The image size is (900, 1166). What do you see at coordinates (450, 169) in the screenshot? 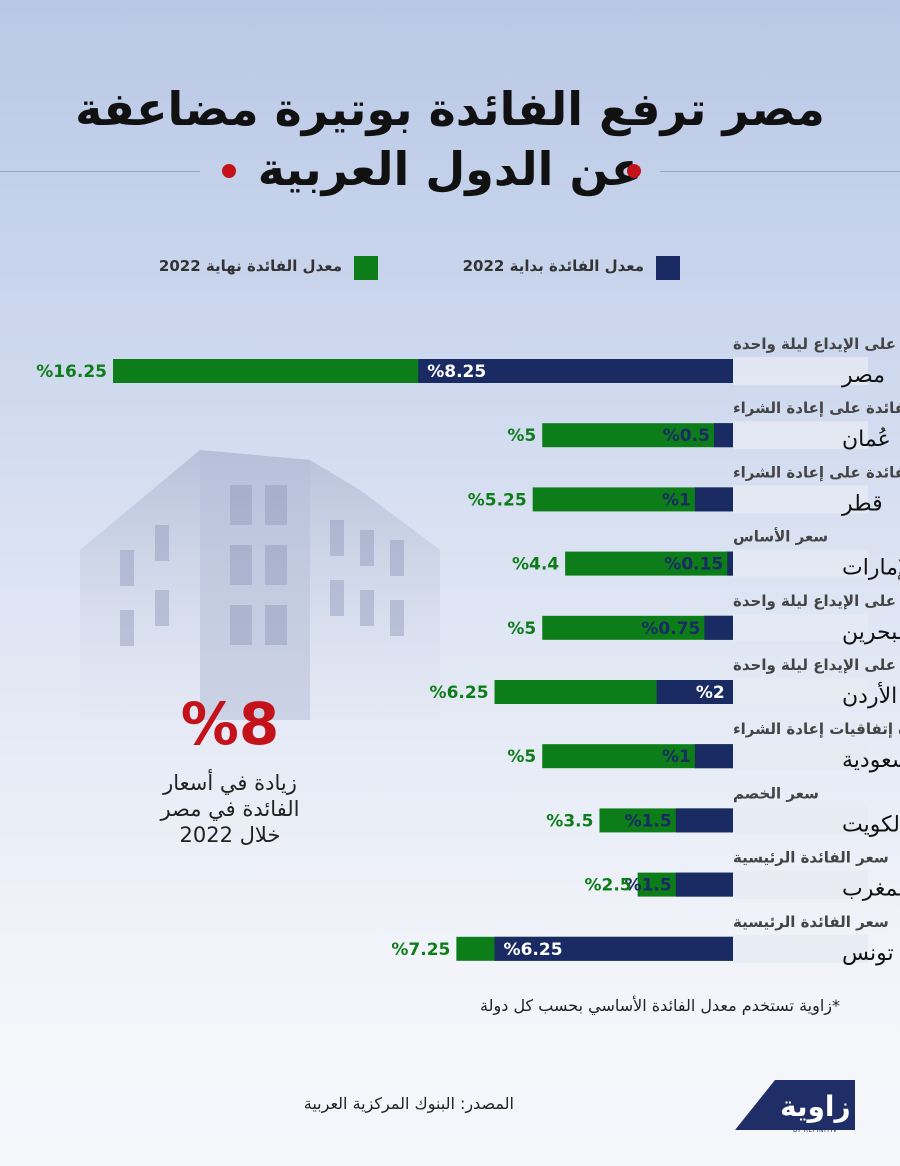
I see `page-subtitle: عن الدول العربية` at bounding box center [450, 169].